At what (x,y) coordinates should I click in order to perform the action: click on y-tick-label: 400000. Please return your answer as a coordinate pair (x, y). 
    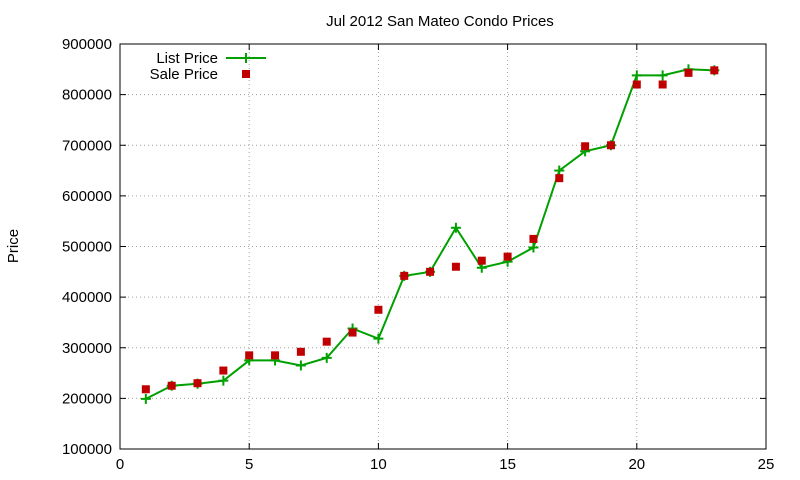
    Looking at the image, I should click on (87, 297).